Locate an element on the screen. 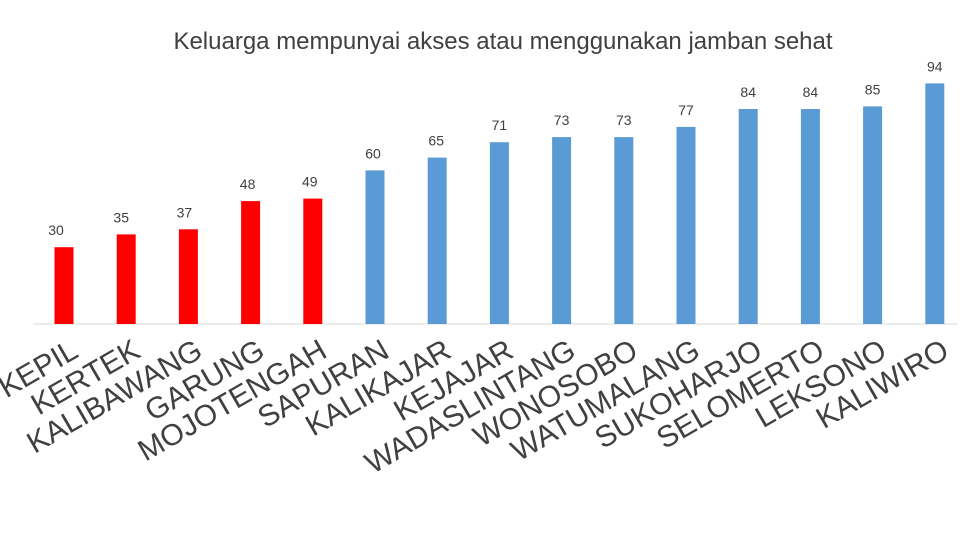 The height and width of the screenshot is (540, 960). value-label: 30 is located at coordinates (56, 230).